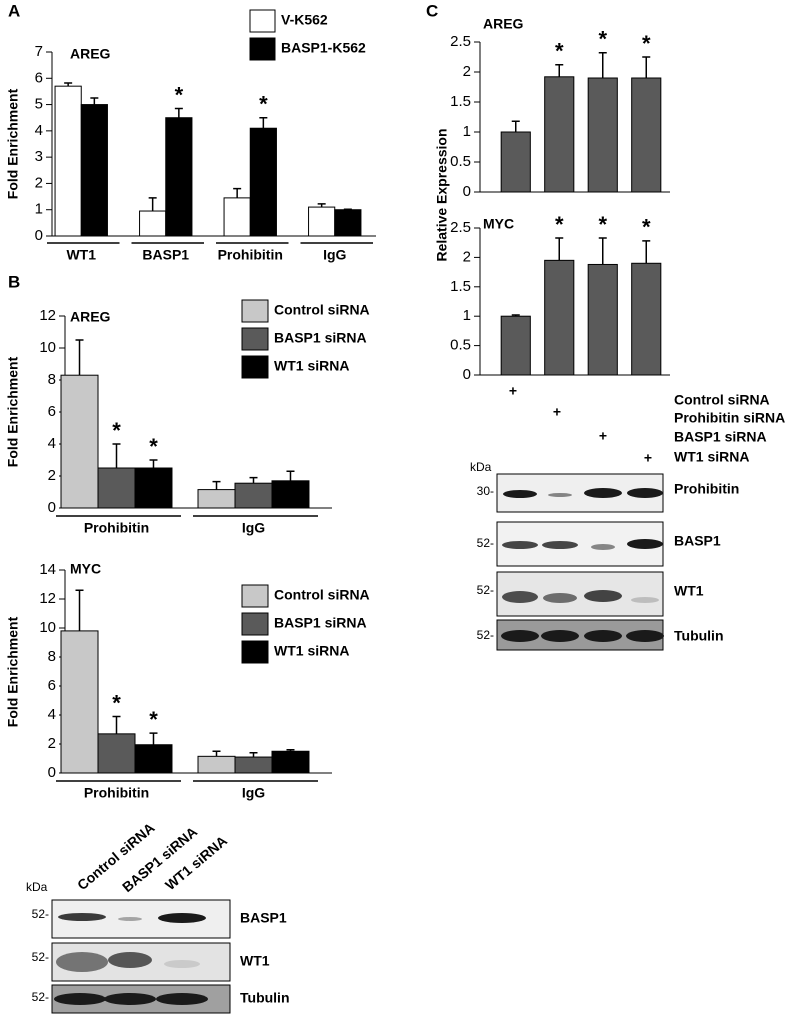 This screenshot has width=800, height=1020. What do you see at coordinates (47, 627) in the screenshot?
I see `y-tick-label: 10` at bounding box center [47, 627].